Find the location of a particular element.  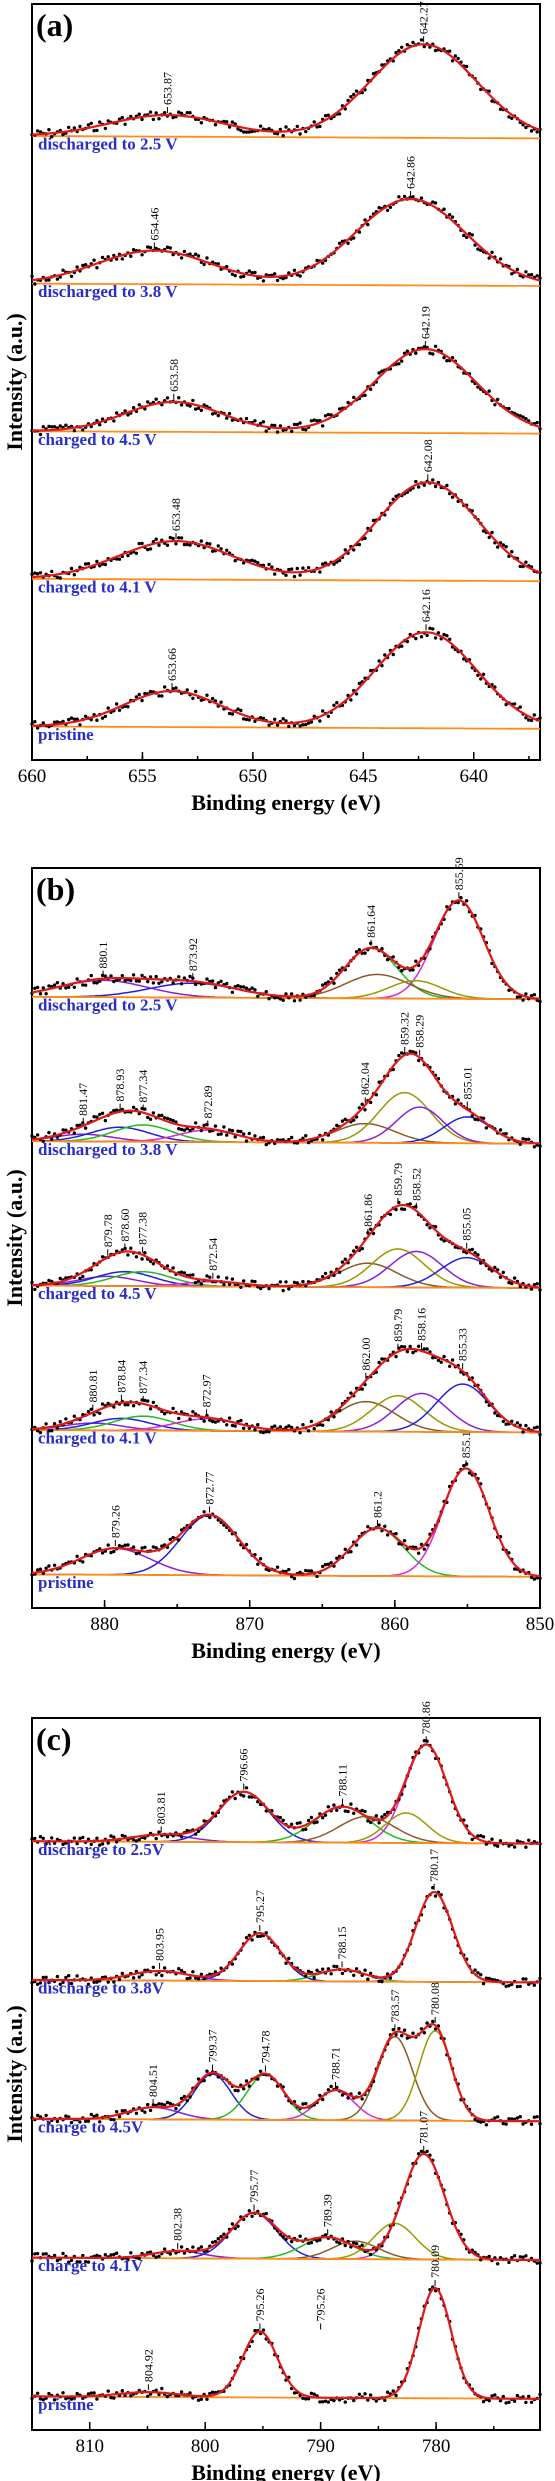

panel-letter: (c) is located at coordinates (54, 1739).